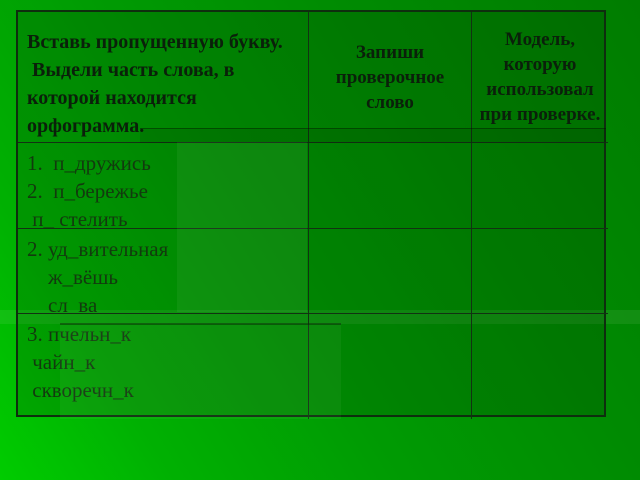  What do you see at coordinates (390, 366) in the screenshot?
I see `table-row-3-check-word-cell` at bounding box center [390, 366].